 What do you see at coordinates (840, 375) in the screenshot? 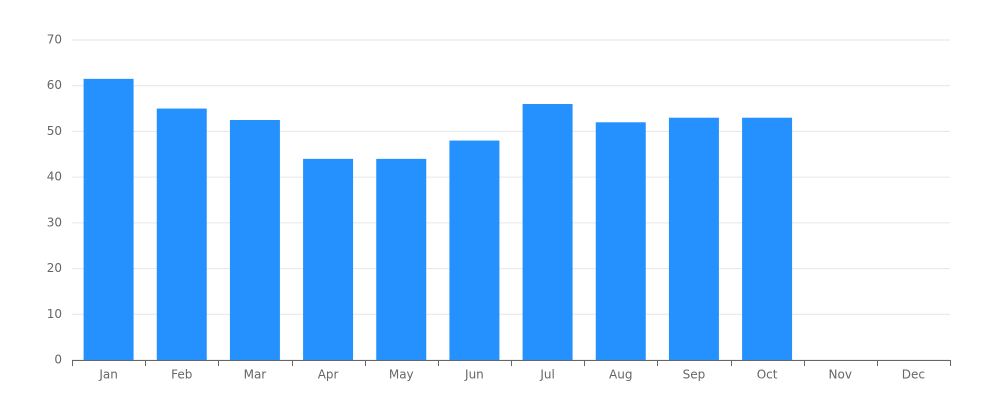
I see `x-tick-label: Nov` at bounding box center [840, 375].